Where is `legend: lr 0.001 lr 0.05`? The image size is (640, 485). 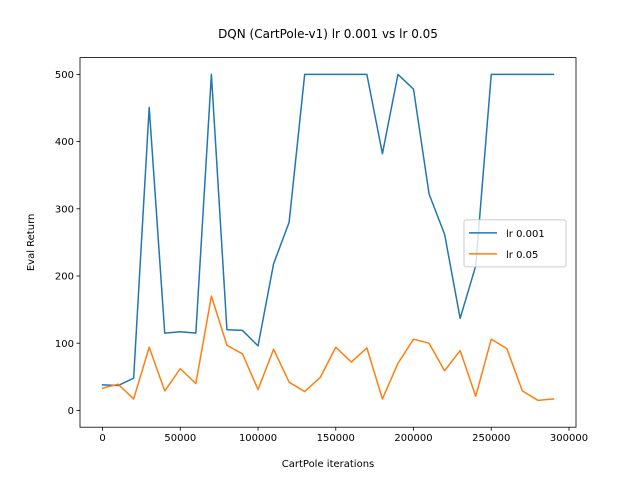
legend: lr 0.001 lr 0.05 is located at coordinates (515, 243).